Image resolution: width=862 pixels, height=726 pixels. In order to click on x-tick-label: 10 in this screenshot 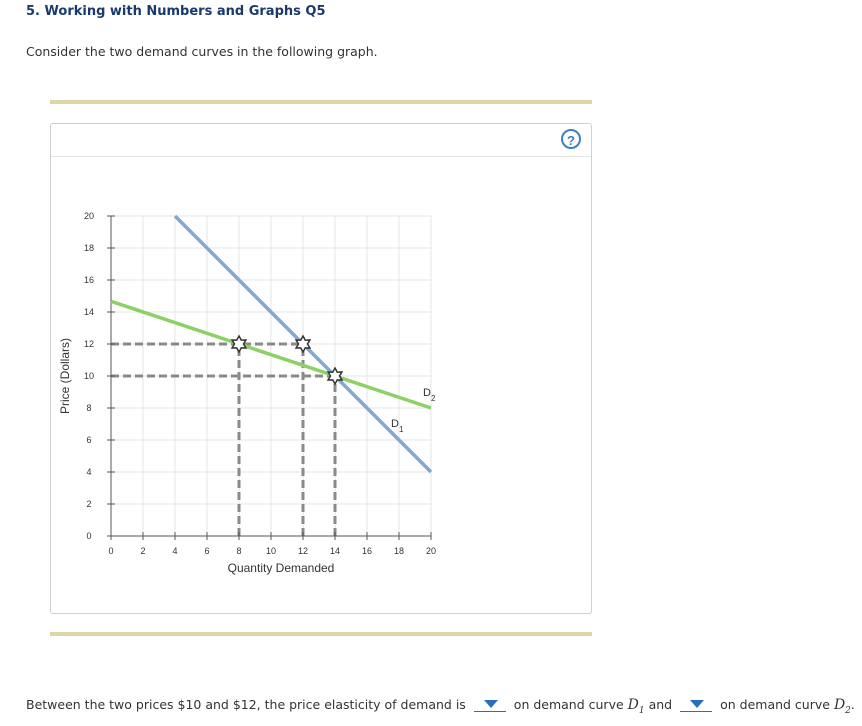, I will do `click(271, 551)`.